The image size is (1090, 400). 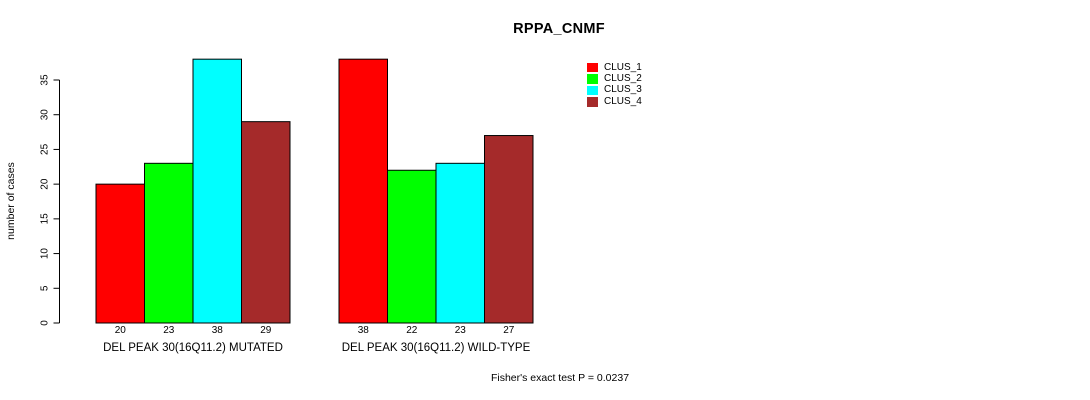 What do you see at coordinates (266, 330) in the screenshot?
I see `bar-value-label: 29` at bounding box center [266, 330].